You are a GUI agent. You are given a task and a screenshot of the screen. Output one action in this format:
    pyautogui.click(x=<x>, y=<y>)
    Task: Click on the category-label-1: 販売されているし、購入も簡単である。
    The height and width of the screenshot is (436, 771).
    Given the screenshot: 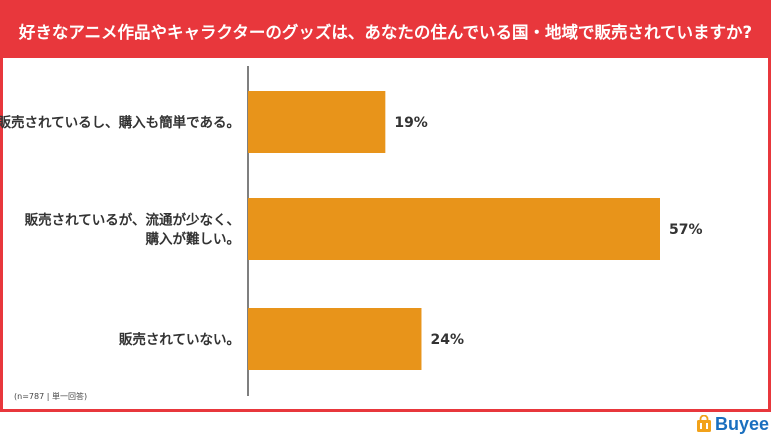 What is the action you would take?
    pyautogui.click(x=120, y=122)
    